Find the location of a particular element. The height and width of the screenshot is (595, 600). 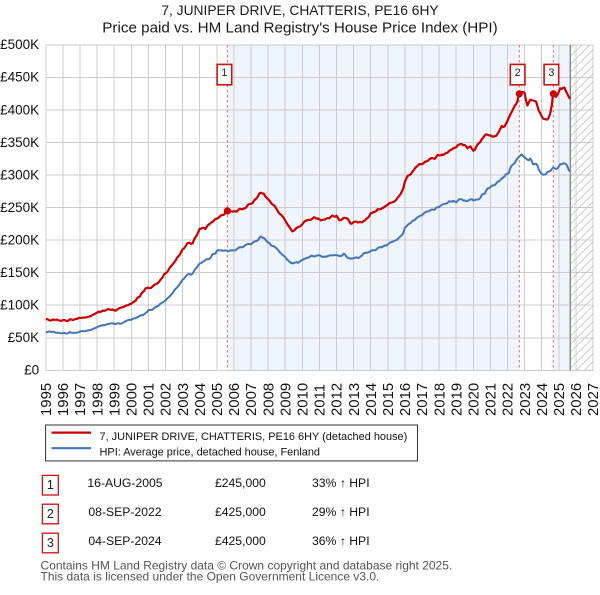

svg-text: £0 is located at coordinates (31, 370).